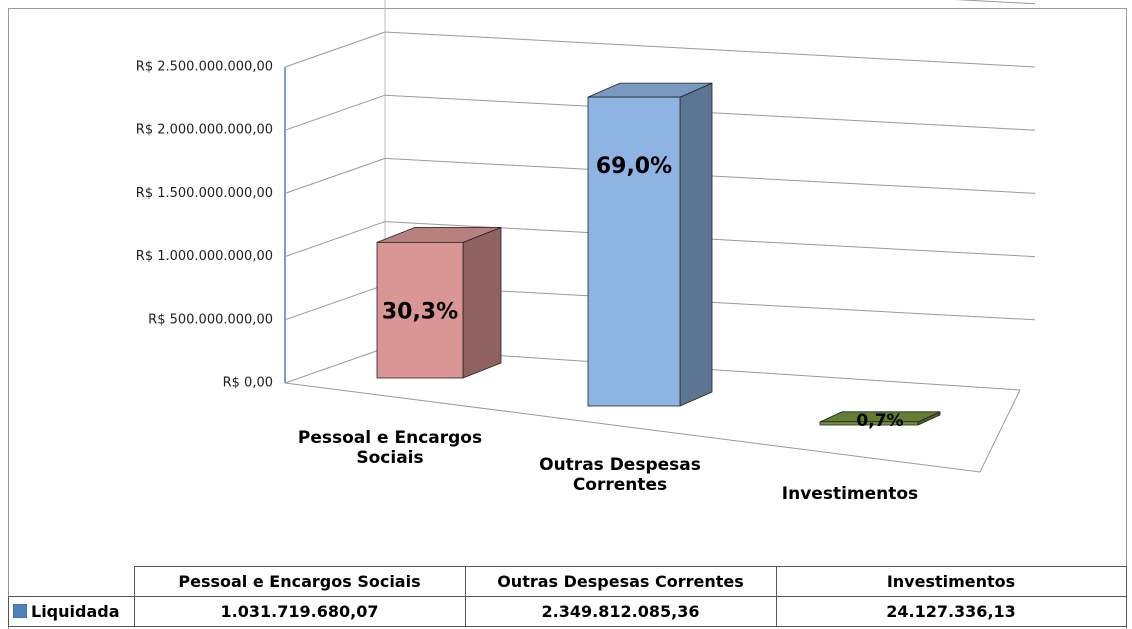 This screenshot has height=629, width=1132. I want to click on back-wall-top, so click(995, 2).